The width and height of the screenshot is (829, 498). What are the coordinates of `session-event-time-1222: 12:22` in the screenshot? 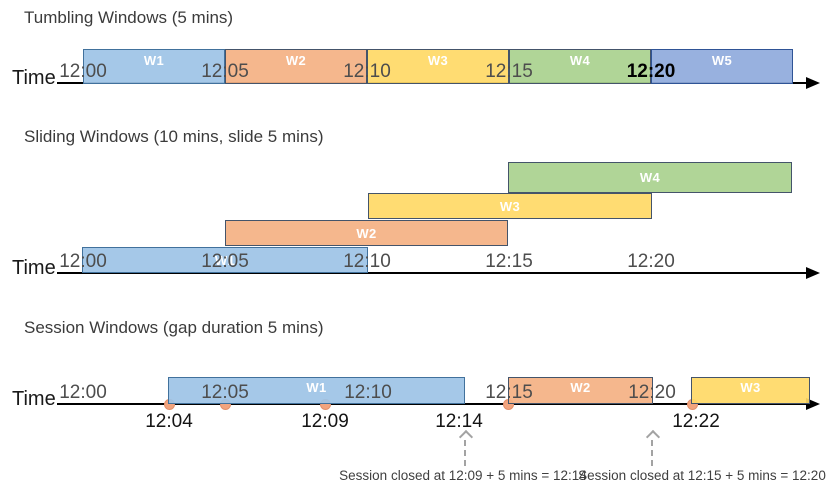 It's located at (696, 421).